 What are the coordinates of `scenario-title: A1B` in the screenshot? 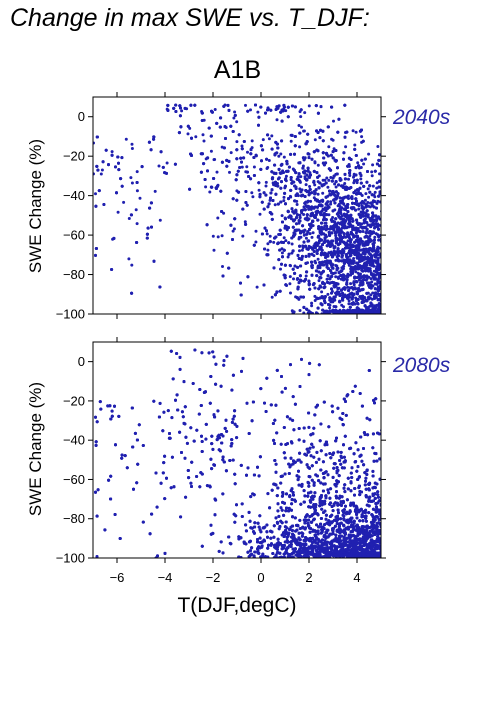 It's located at (237, 70).